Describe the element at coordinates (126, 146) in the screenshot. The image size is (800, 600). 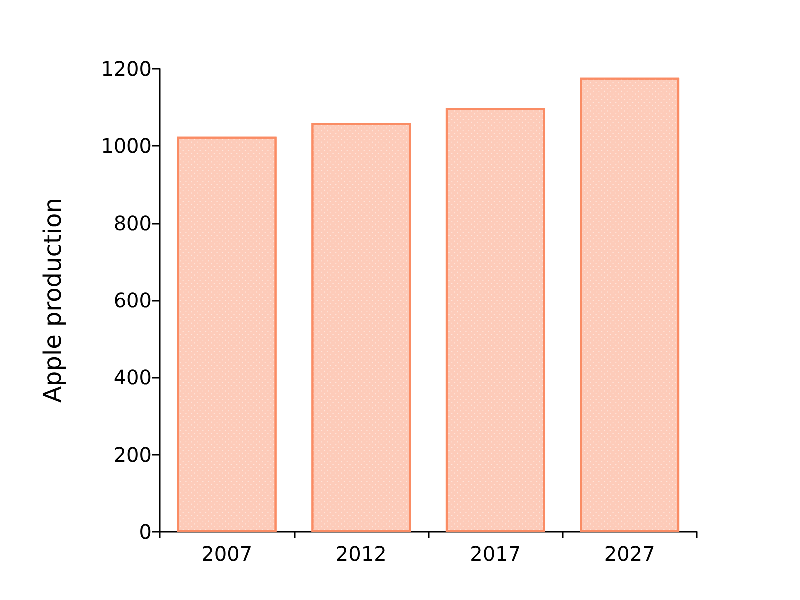
I see `y-tick-label: 1000` at that location.